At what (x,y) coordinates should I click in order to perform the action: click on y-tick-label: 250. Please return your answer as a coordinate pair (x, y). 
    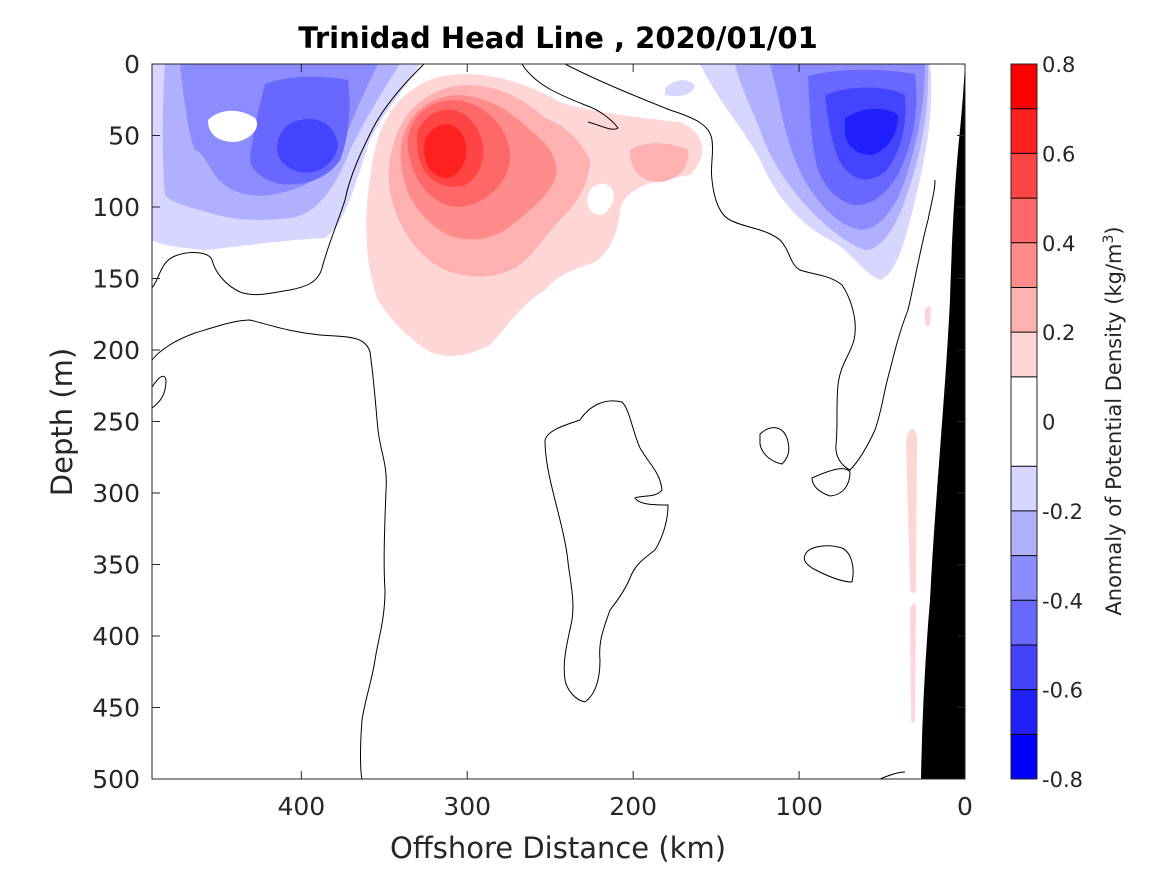
    Looking at the image, I should click on (116, 422).